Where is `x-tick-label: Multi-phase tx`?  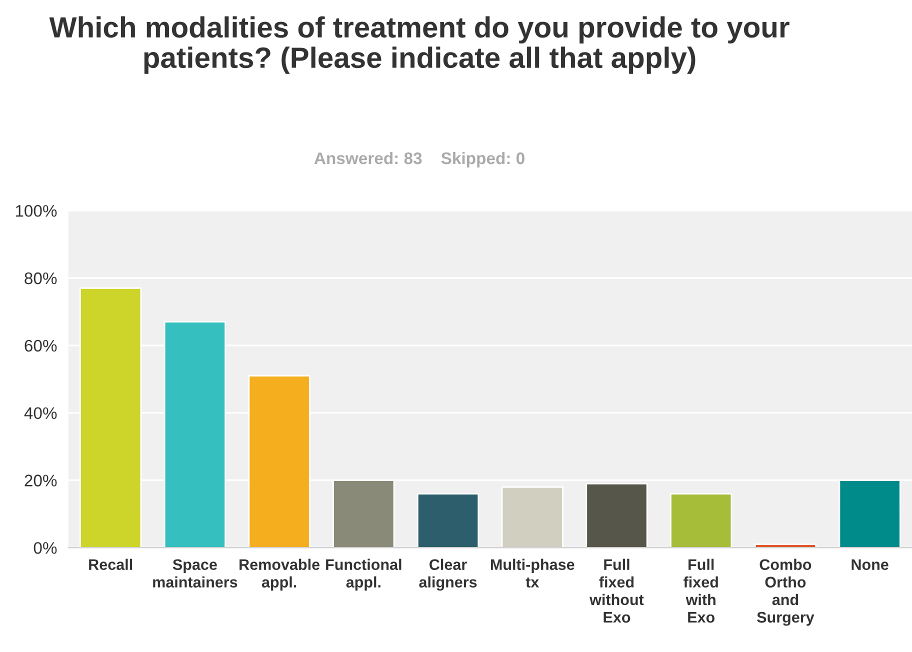 x-tick-label: Multi-phase tx is located at coordinates (532, 573).